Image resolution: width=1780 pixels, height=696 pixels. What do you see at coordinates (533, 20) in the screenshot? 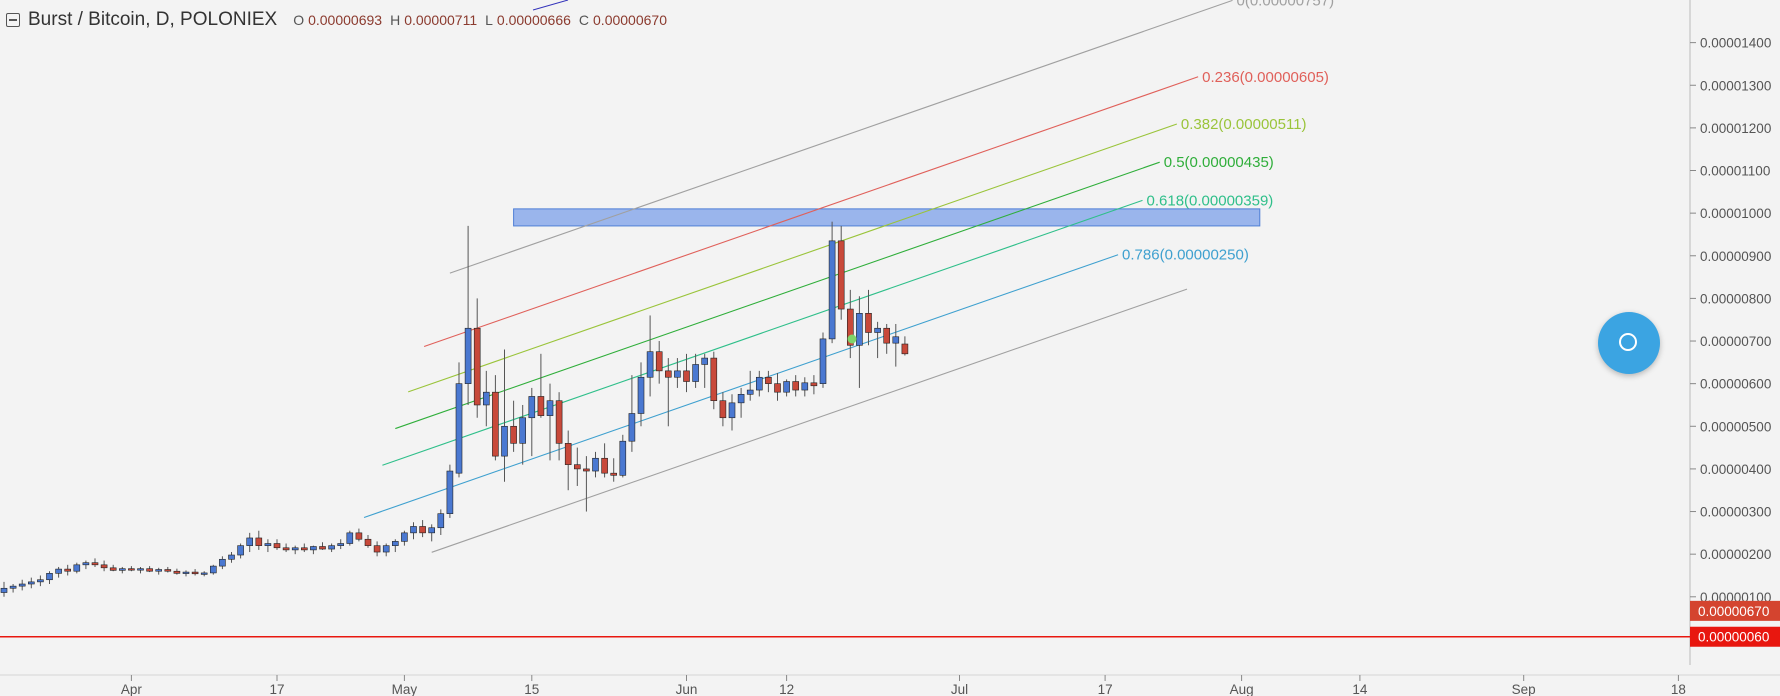
I see `low-value: 0.00000666` at bounding box center [533, 20].